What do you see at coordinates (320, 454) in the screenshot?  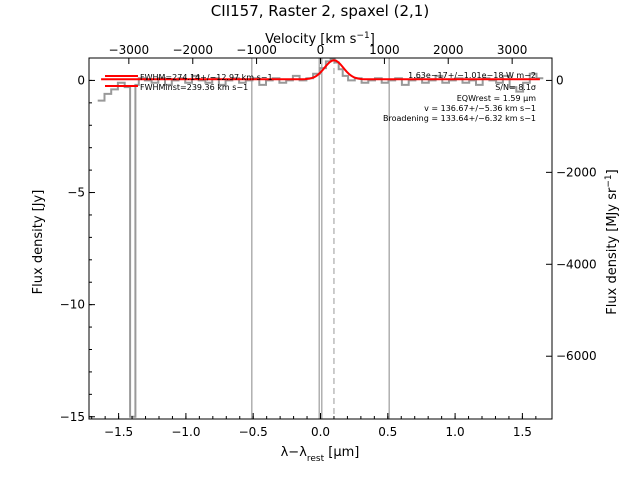 I see `x-axis-label: λ−λrest [μm]` at bounding box center [320, 454].